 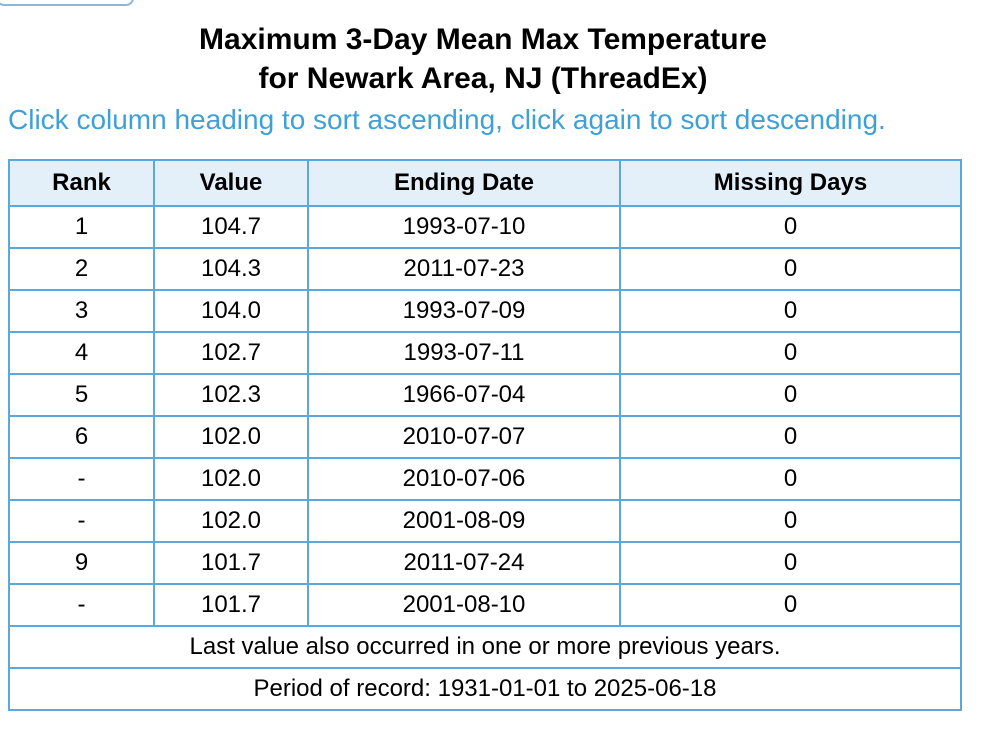 What do you see at coordinates (231, 227) in the screenshot?
I see `table-cell: 104.7` at bounding box center [231, 227].